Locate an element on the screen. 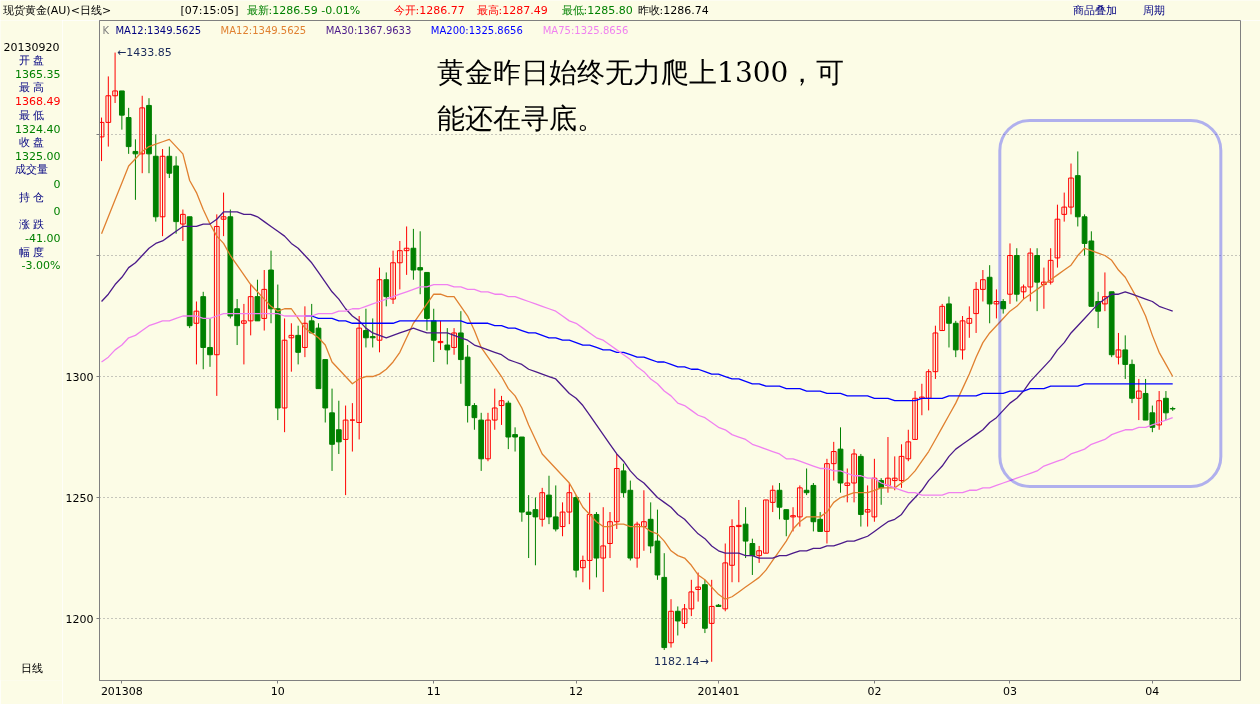 The width and height of the screenshot is (1260, 704). text: 现货黄金(AU)<日线> is located at coordinates (57, 10).